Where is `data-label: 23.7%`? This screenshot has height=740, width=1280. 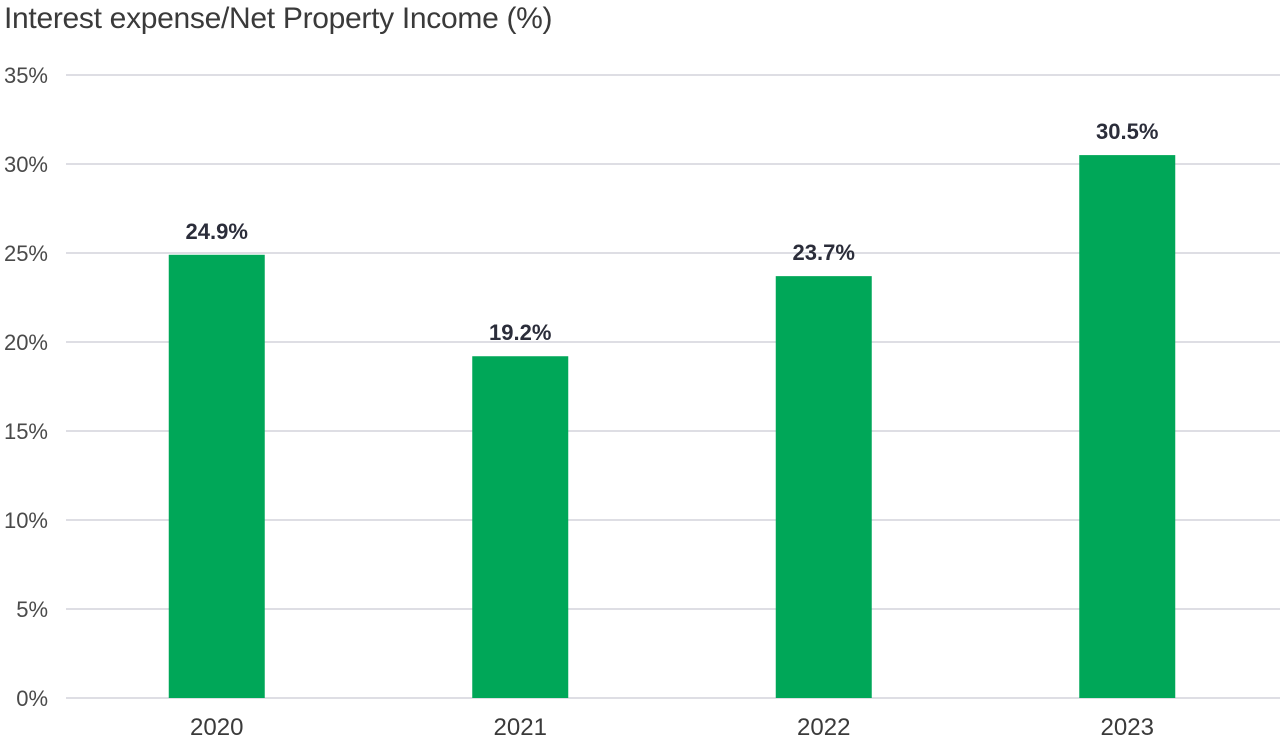 data-label: 23.7% is located at coordinates (824, 252).